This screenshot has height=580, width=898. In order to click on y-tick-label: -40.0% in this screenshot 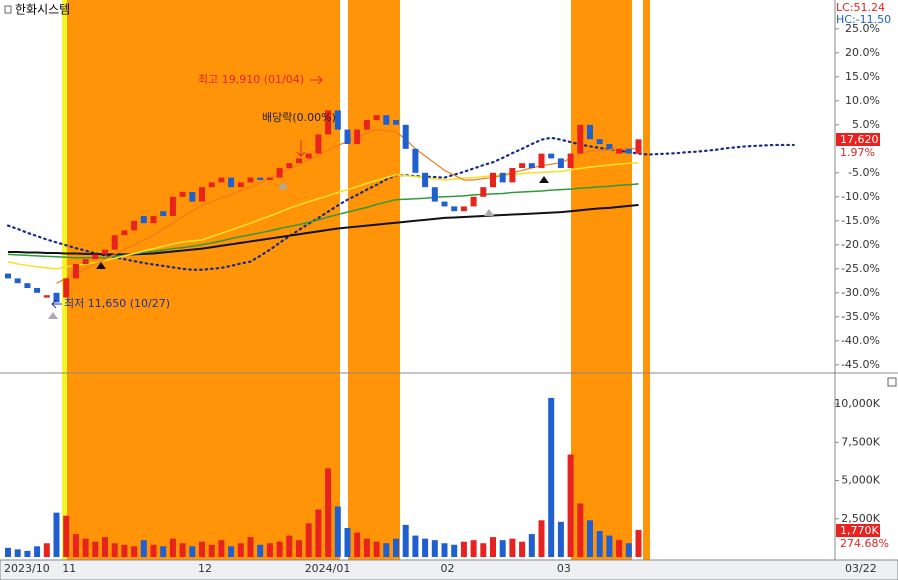, I will do `click(860, 340)`.